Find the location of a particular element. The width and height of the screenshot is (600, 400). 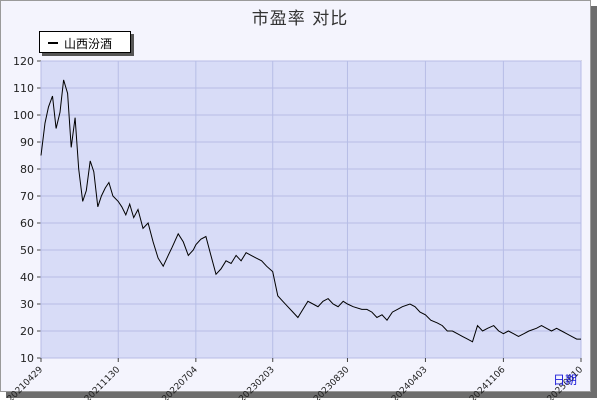

chart-title: 市盈率 对比 is located at coordinates (300, 19).